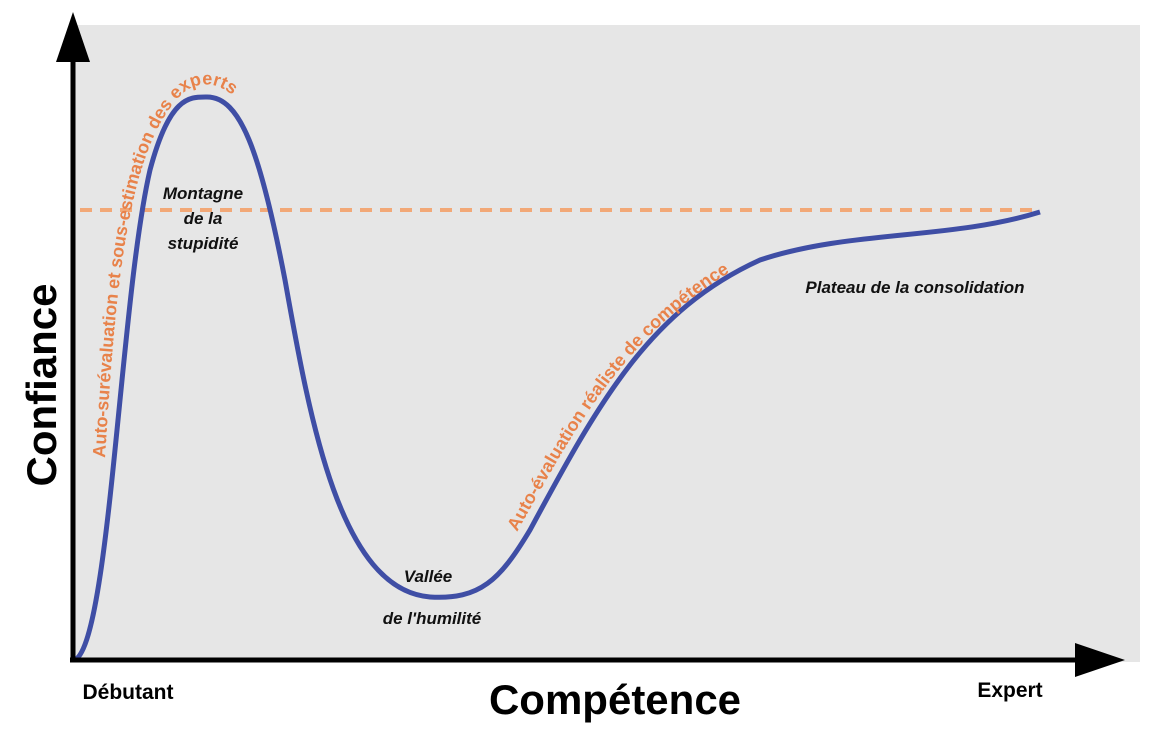 This screenshot has width=1161, height=746. Describe the element at coordinates (1100, 660) in the screenshot. I see `x-arrow` at that location.